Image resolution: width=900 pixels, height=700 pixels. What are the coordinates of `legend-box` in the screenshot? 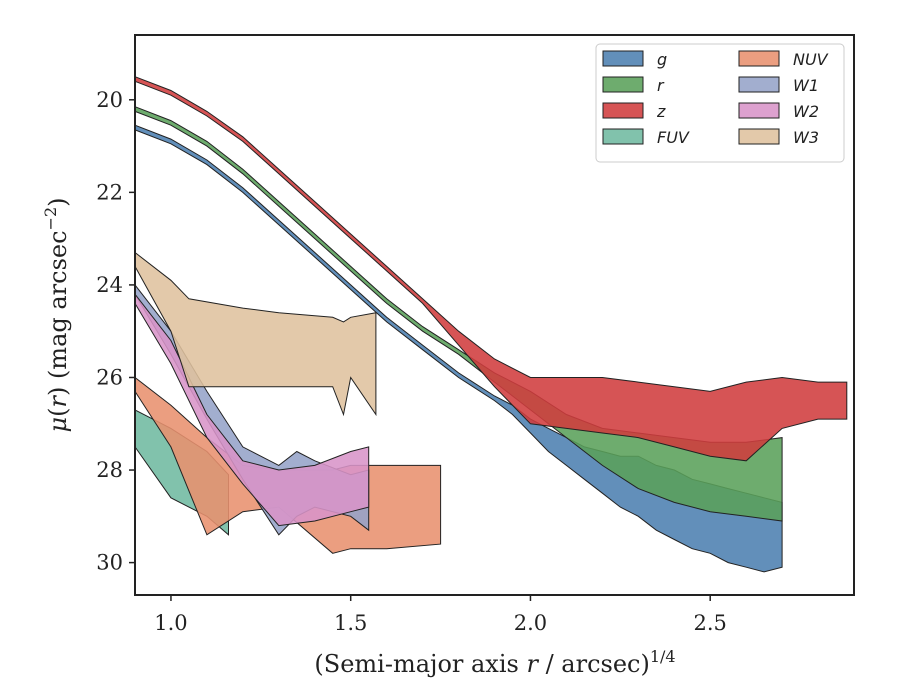 It's located at (720, 103).